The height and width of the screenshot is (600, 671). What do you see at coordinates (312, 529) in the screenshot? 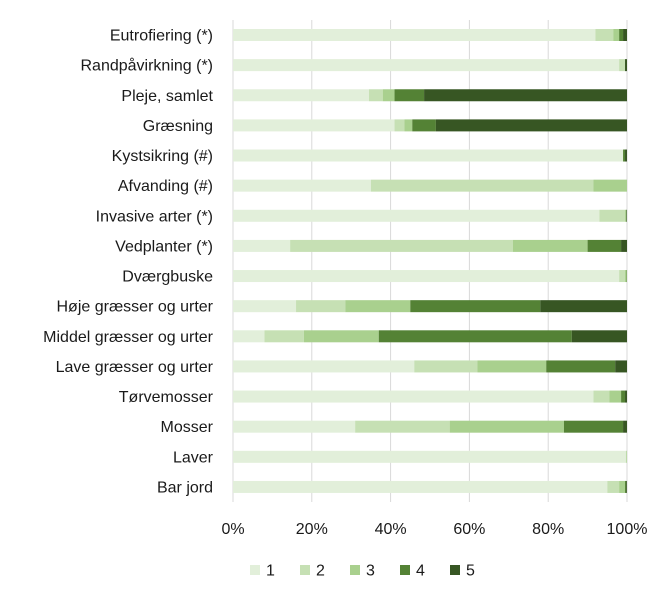
I see `x-tick-label: 20%` at bounding box center [312, 529].